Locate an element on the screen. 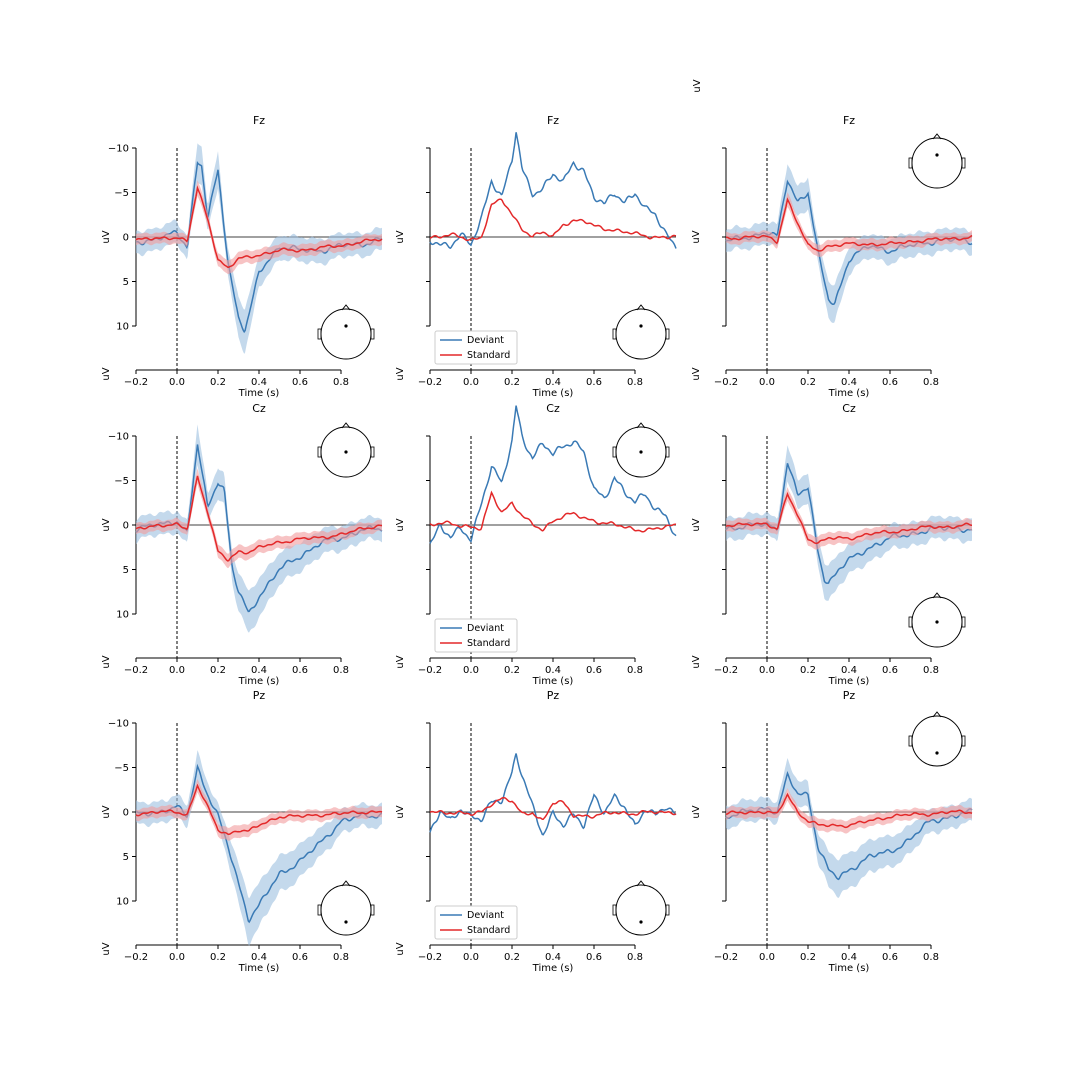  y-tick-label: −5 is located at coordinates (121, 193).